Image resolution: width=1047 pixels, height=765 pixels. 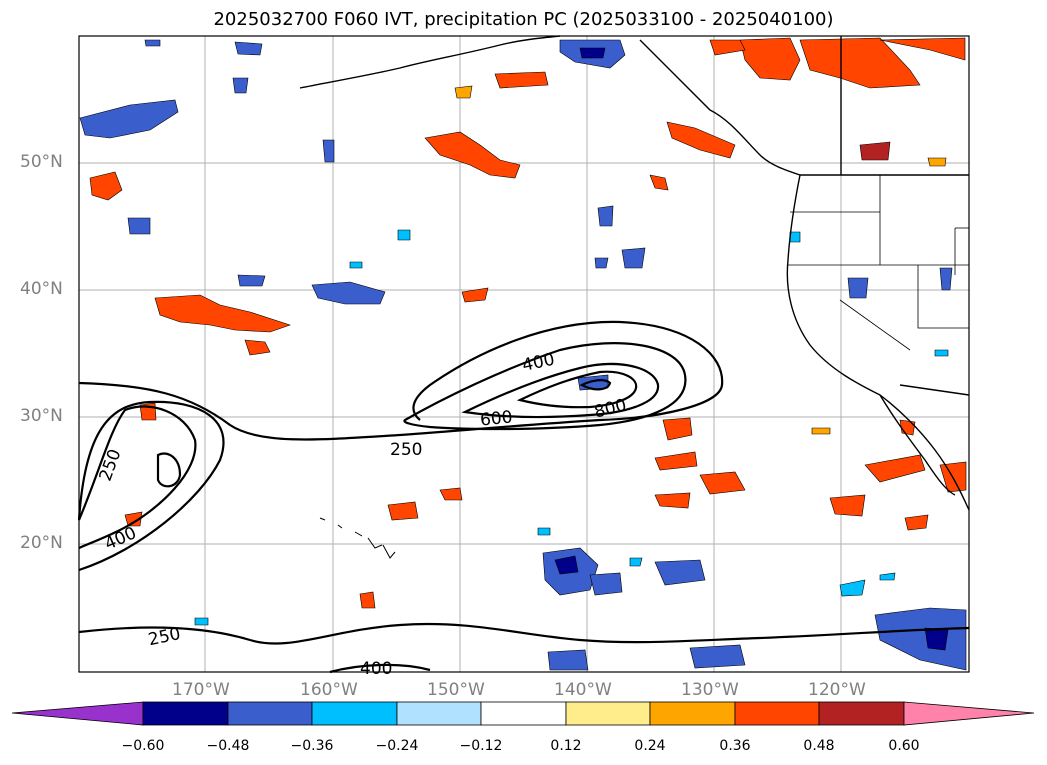 What do you see at coordinates (312, 746) in the screenshot?
I see `colorbar-tick: −0.36` at bounding box center [312, 746].